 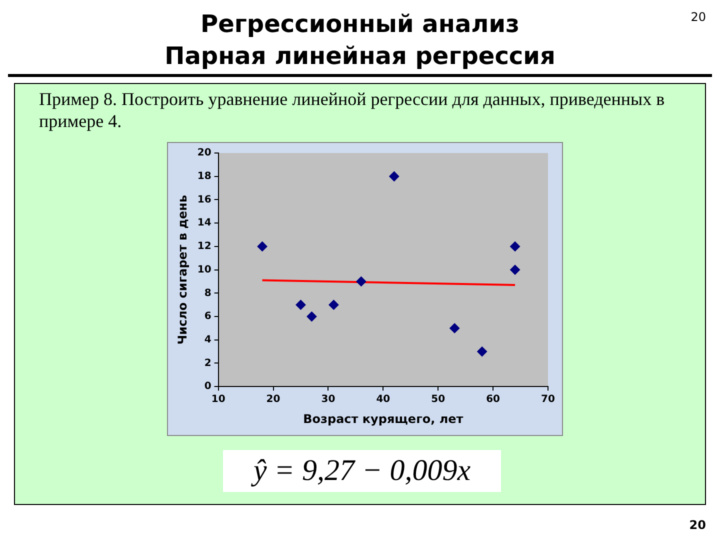 What do you see at coordinates (362, 471) in the screenshot?
I see `text: ŷ = 9,27 − 0,009x` at bounding box center [362, 471].